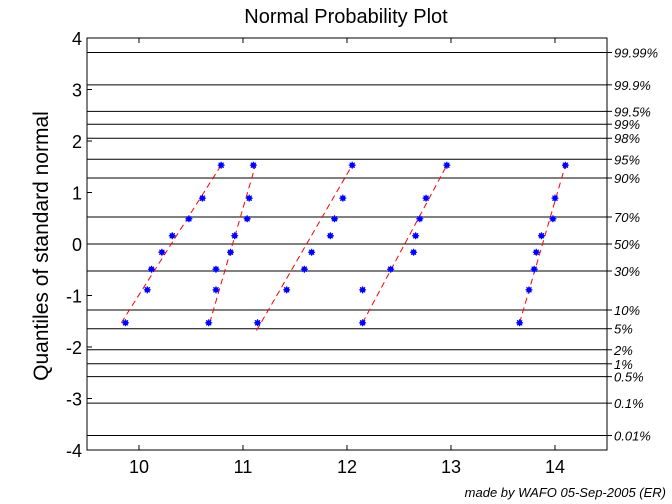  What do you see at coordinates (629, 377) in the screenshot?
I see `probability-label: 0.5%` at bounding box center [629, 377].